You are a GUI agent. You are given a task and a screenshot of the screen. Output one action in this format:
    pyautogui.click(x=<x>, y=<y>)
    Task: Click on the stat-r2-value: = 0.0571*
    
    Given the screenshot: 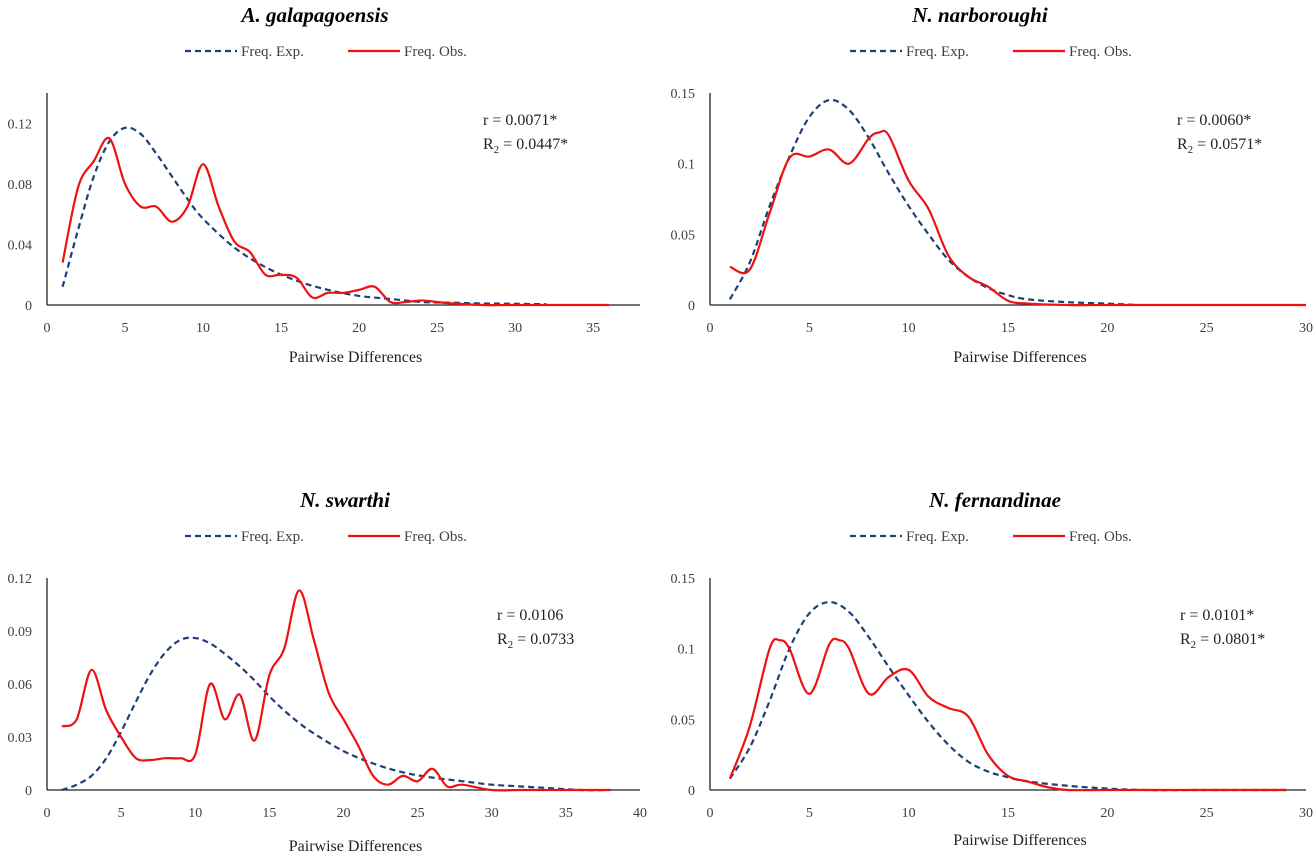 What is the action you would take?
    pyautogui.click(x=1227, y=144)
    